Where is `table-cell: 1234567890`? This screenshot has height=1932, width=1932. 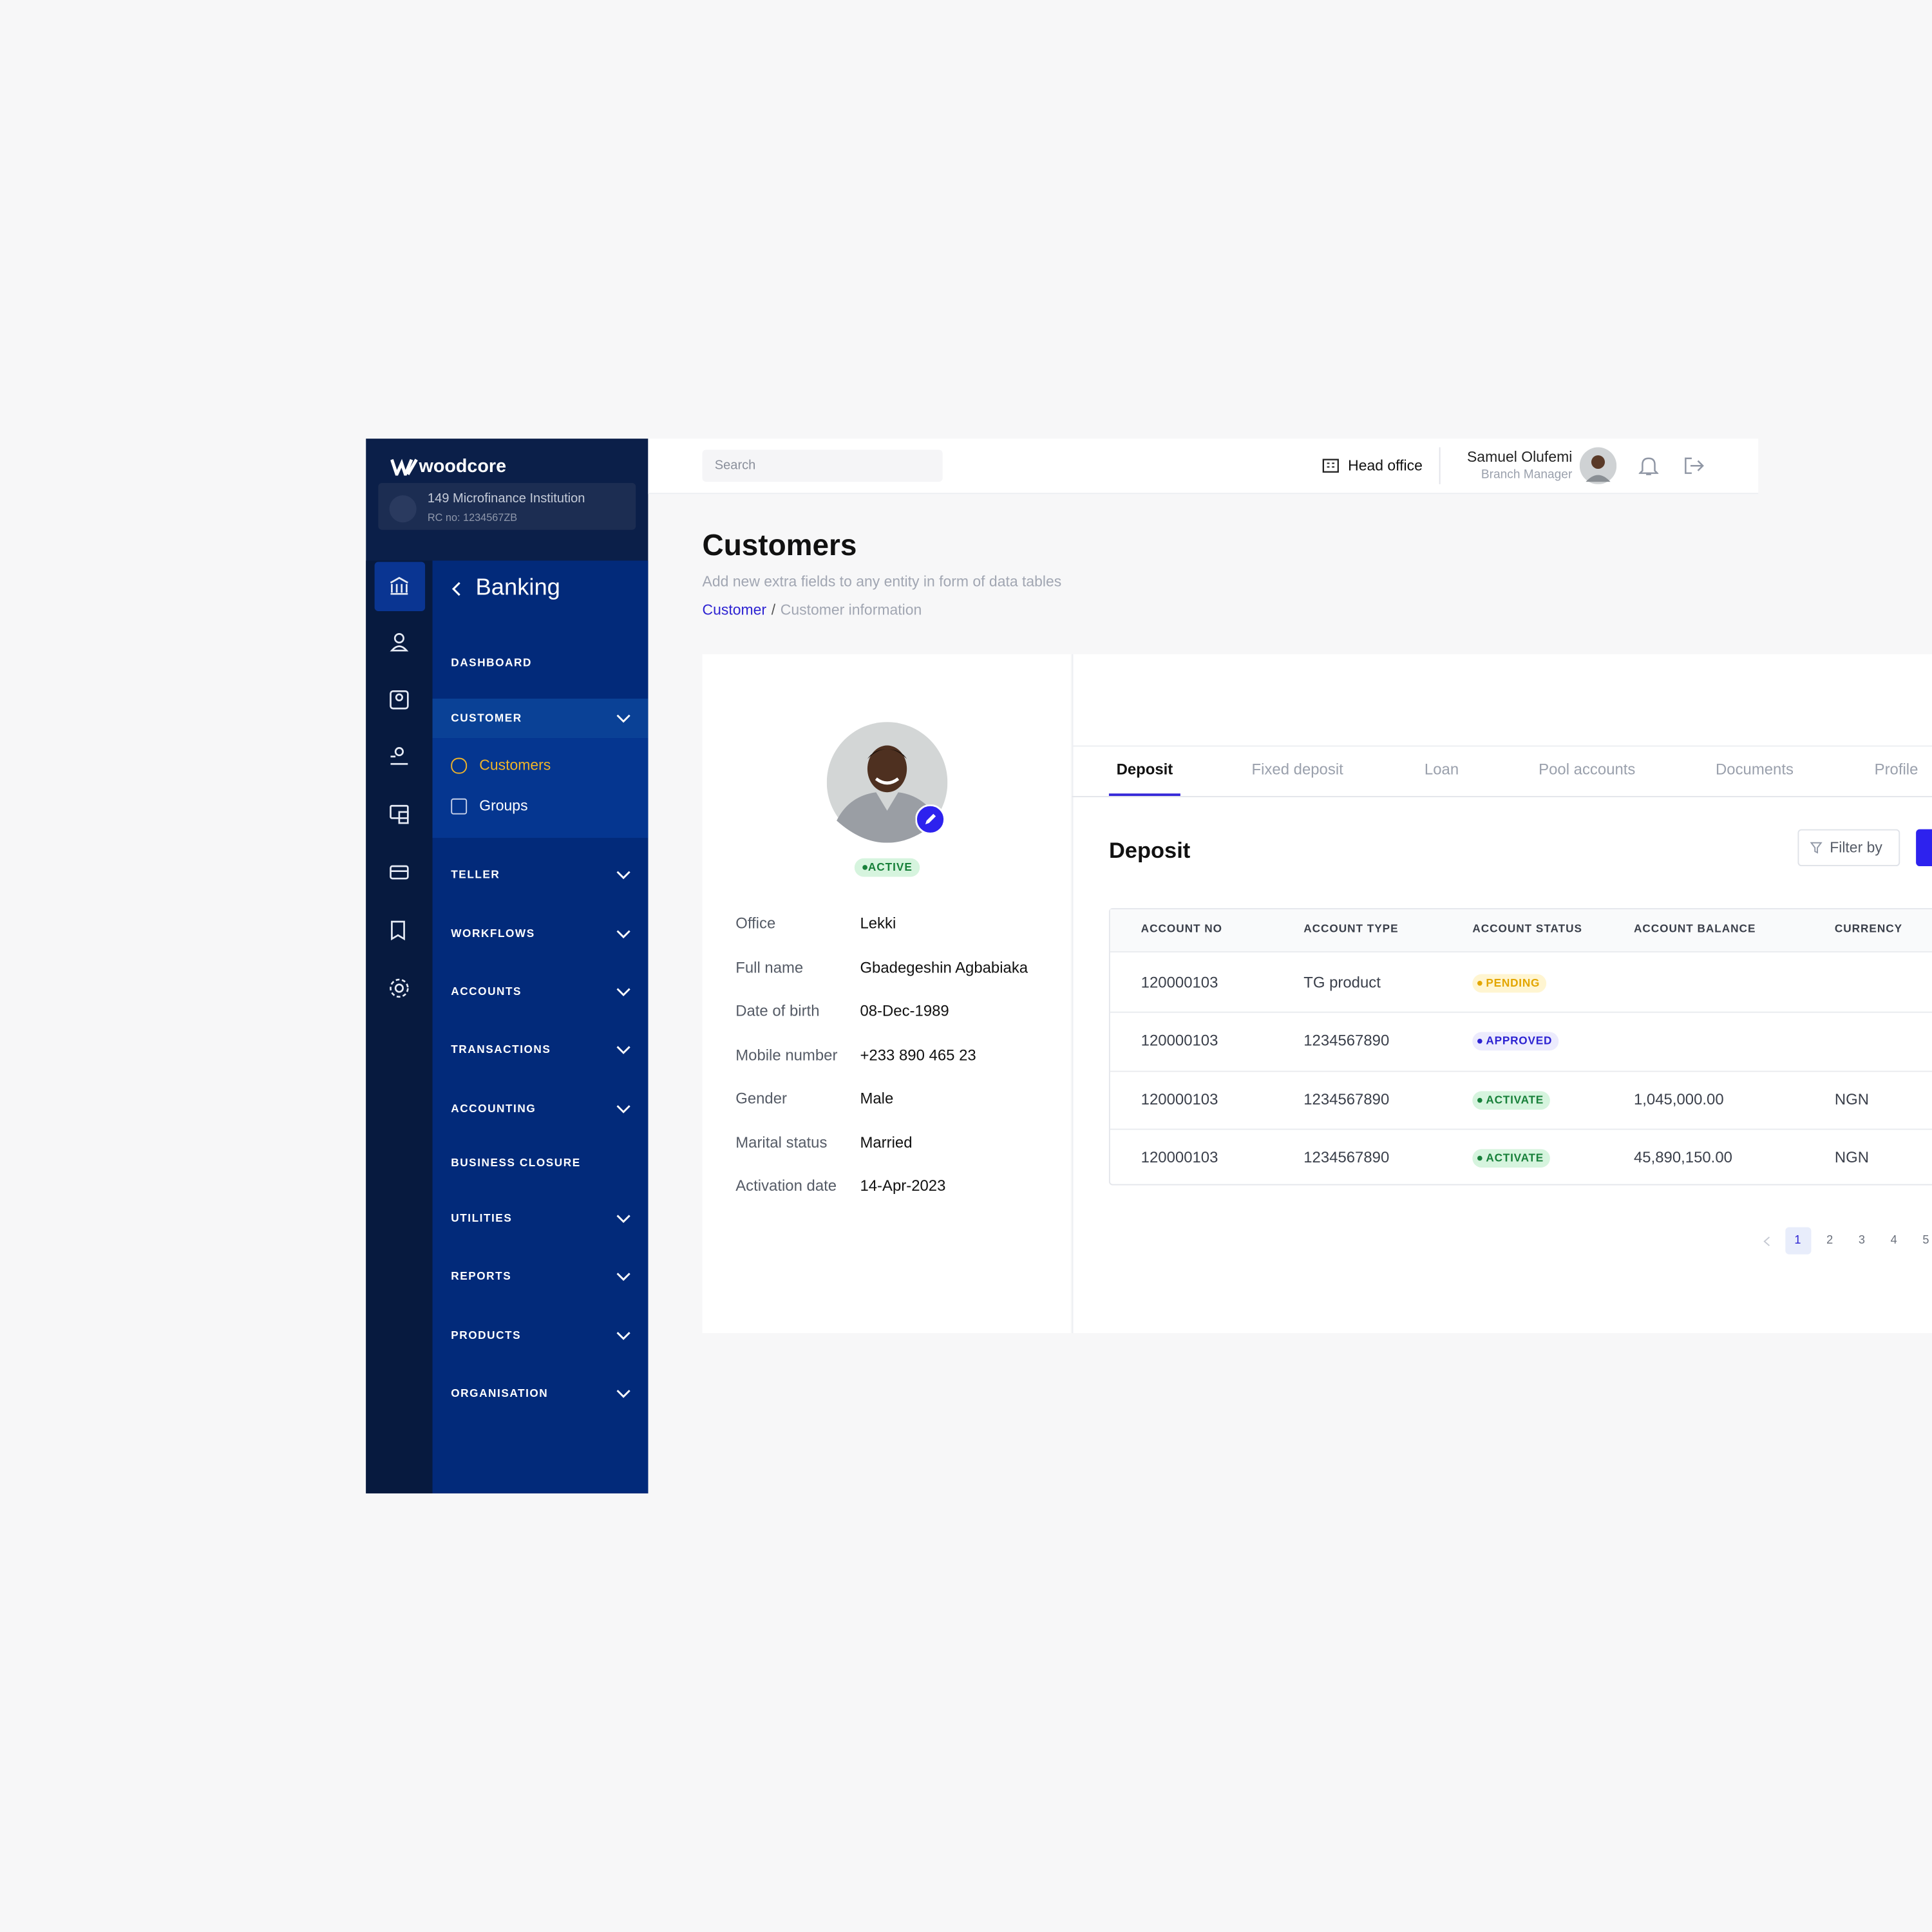 table-cell: 1234567890 is located at coordinates (1347, 1157).